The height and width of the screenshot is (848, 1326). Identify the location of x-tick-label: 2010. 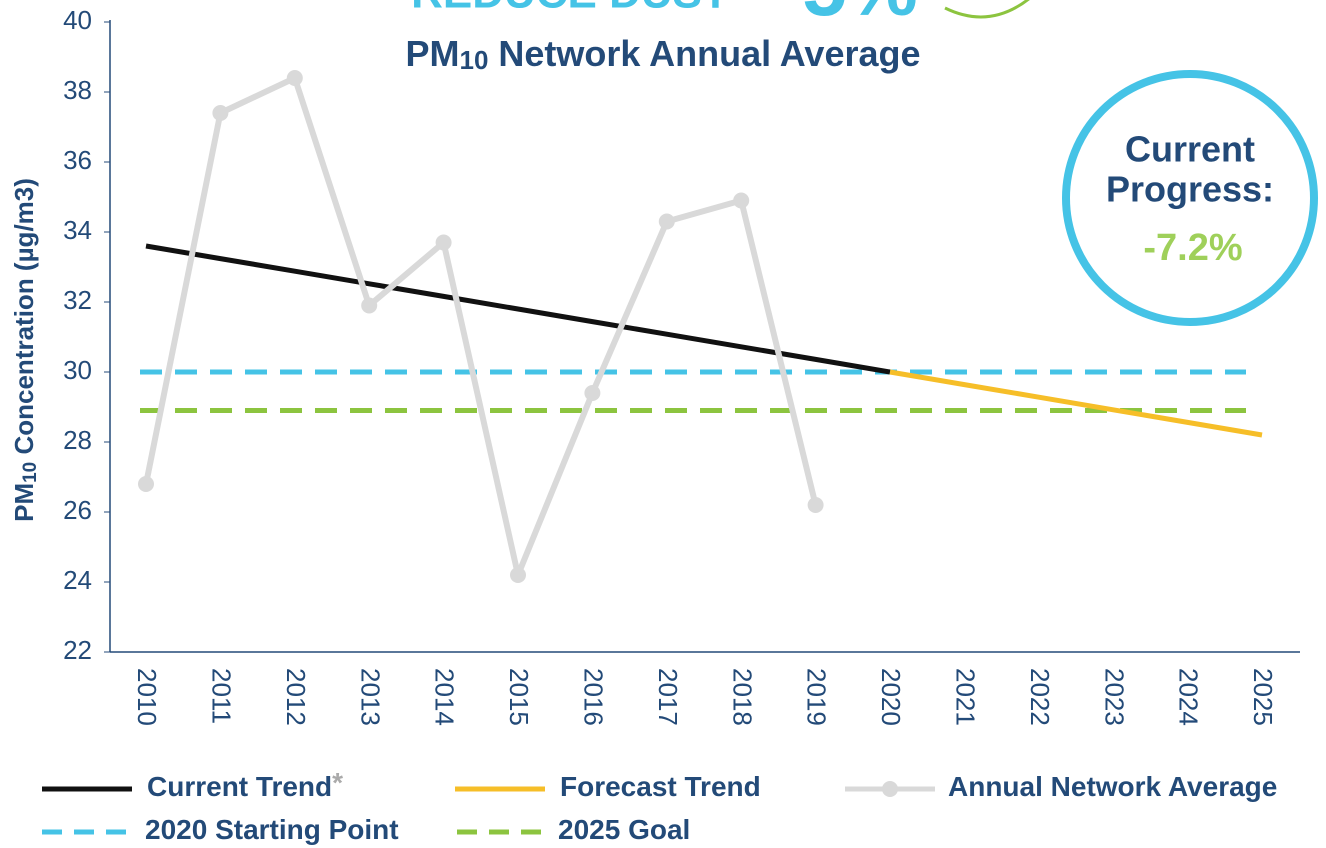
(147, 697).